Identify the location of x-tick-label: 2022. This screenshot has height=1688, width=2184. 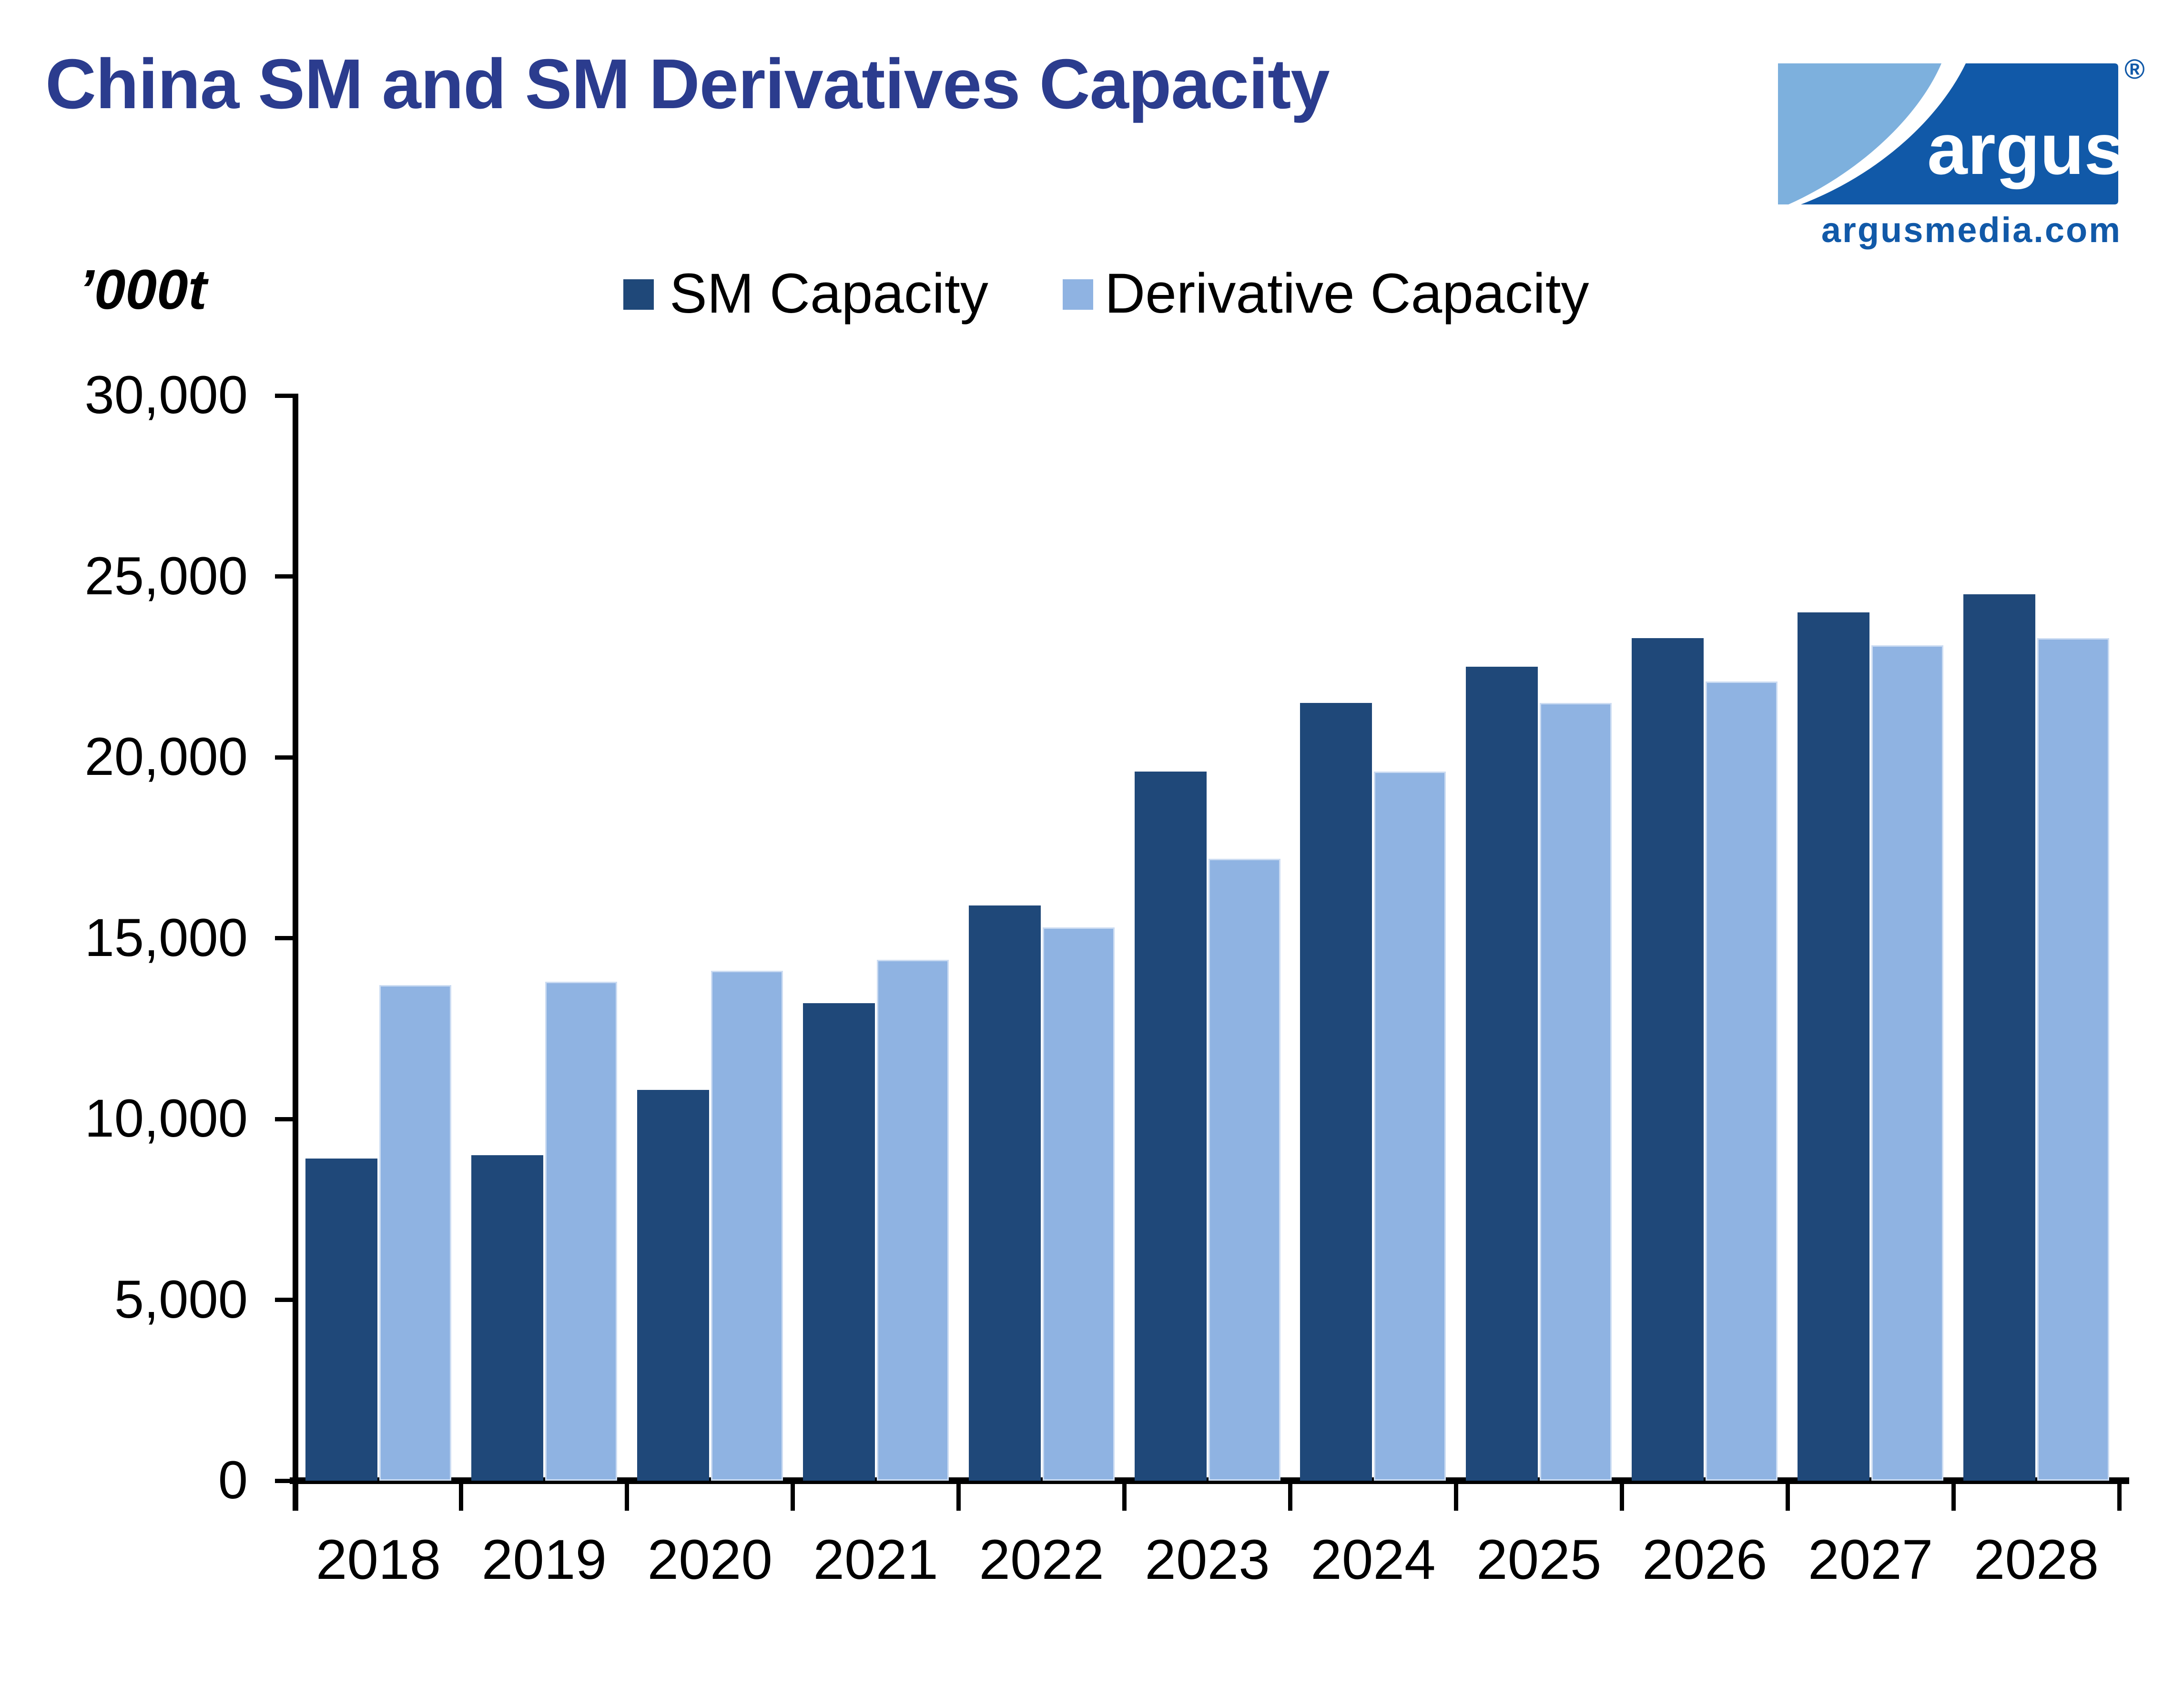
(1041, 1560).